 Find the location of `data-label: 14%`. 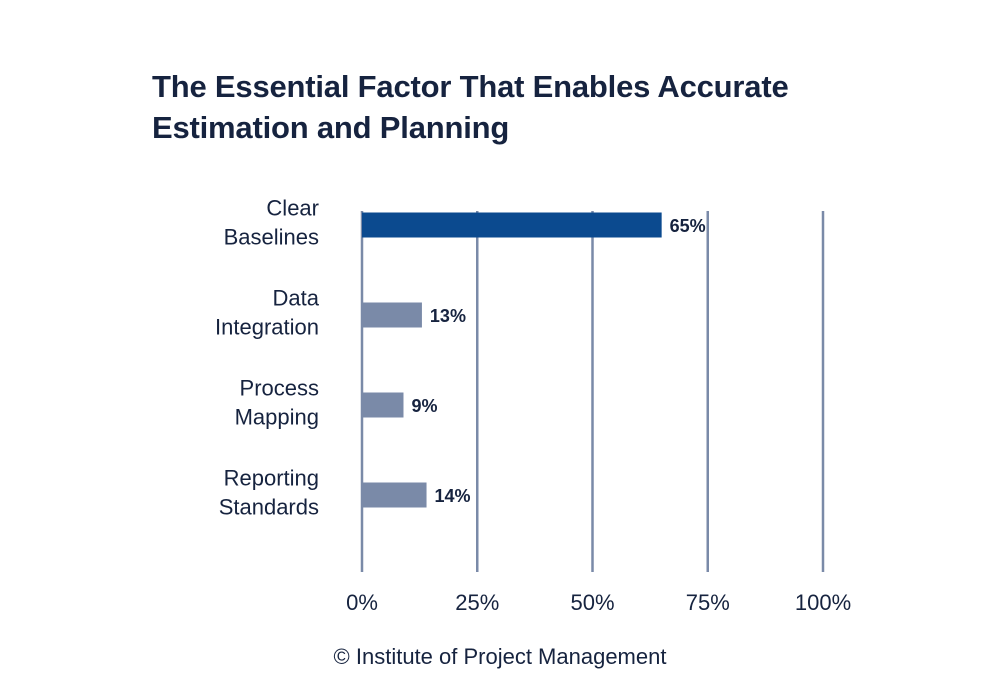

data-label: 14% is located at coordinates (453, 496).